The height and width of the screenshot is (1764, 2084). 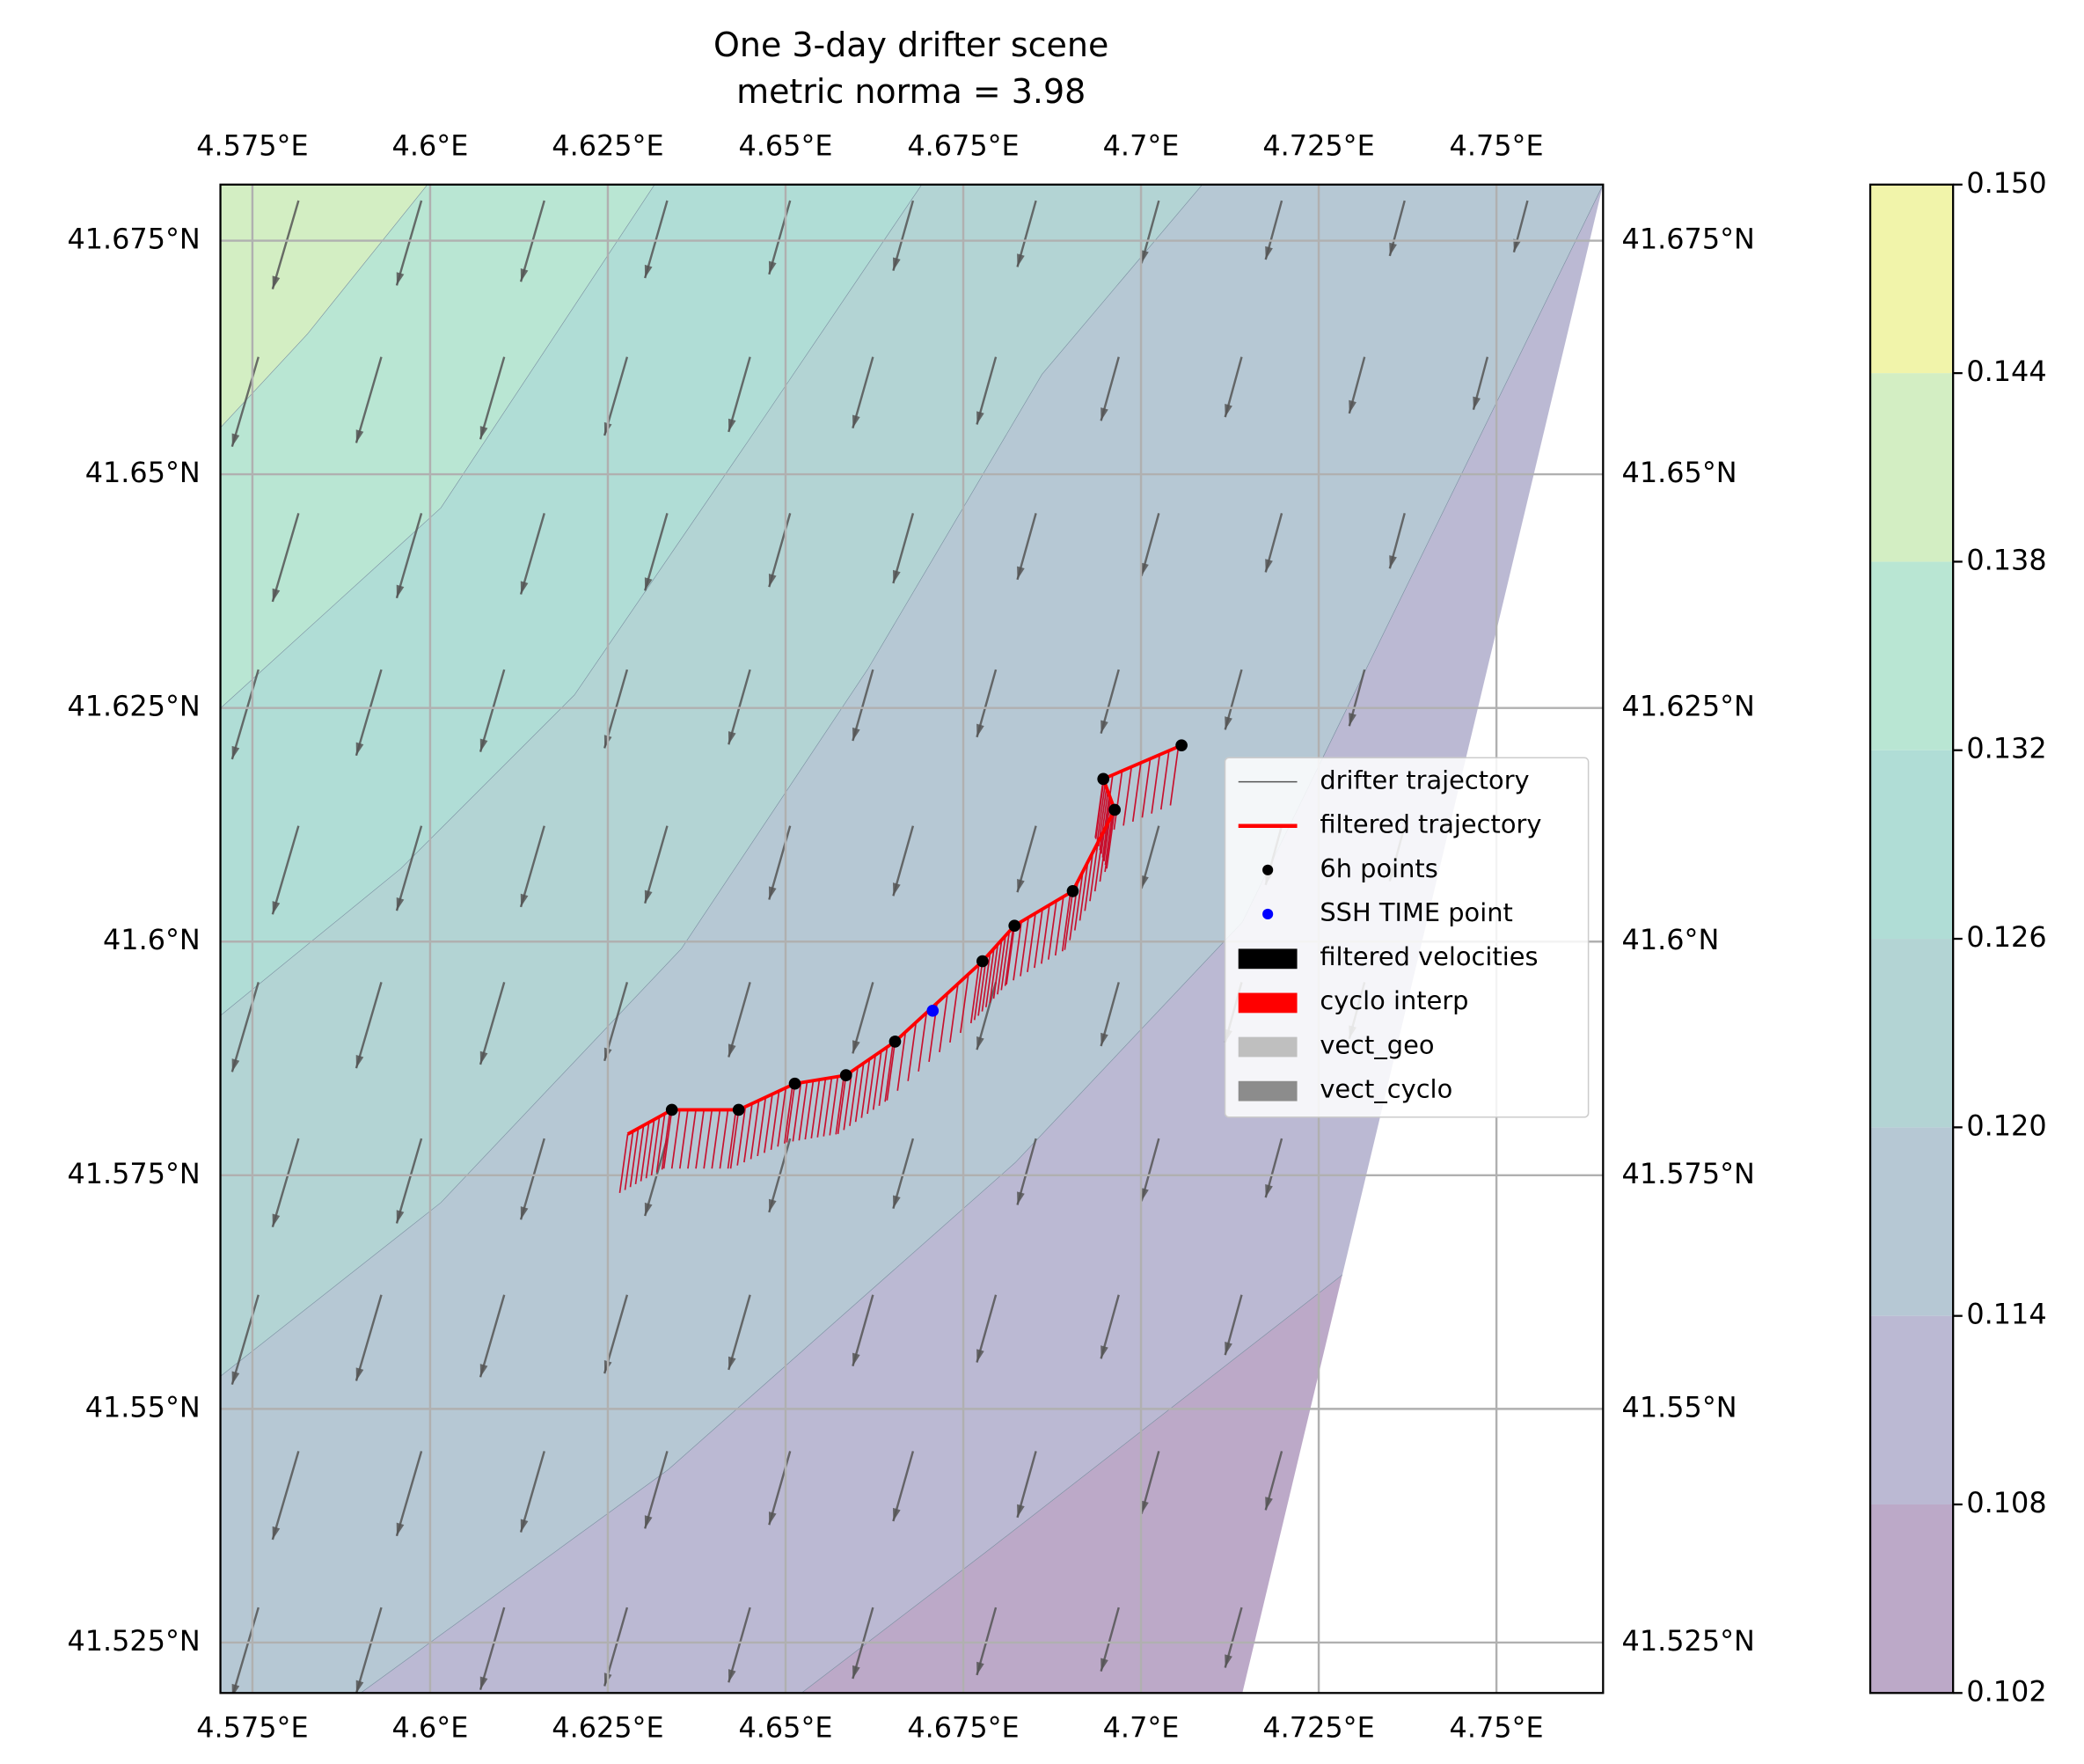 What do you see at coordinates (1679, 1407) in the screenshot?
I see `y-tick-label: 41.55°N` at bounding box center [1679, 1407].